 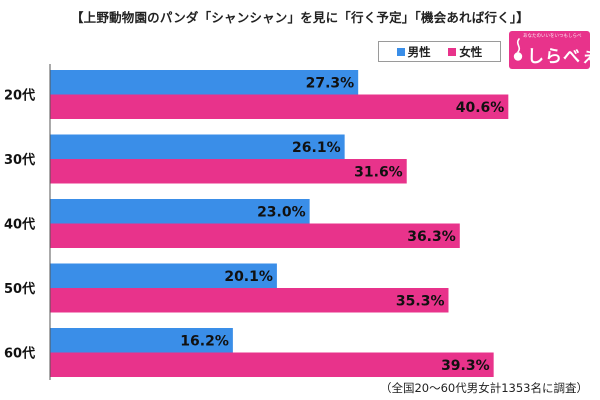 I want to click on data-label-female-3: 35.3%, so click(x=420, y=301).